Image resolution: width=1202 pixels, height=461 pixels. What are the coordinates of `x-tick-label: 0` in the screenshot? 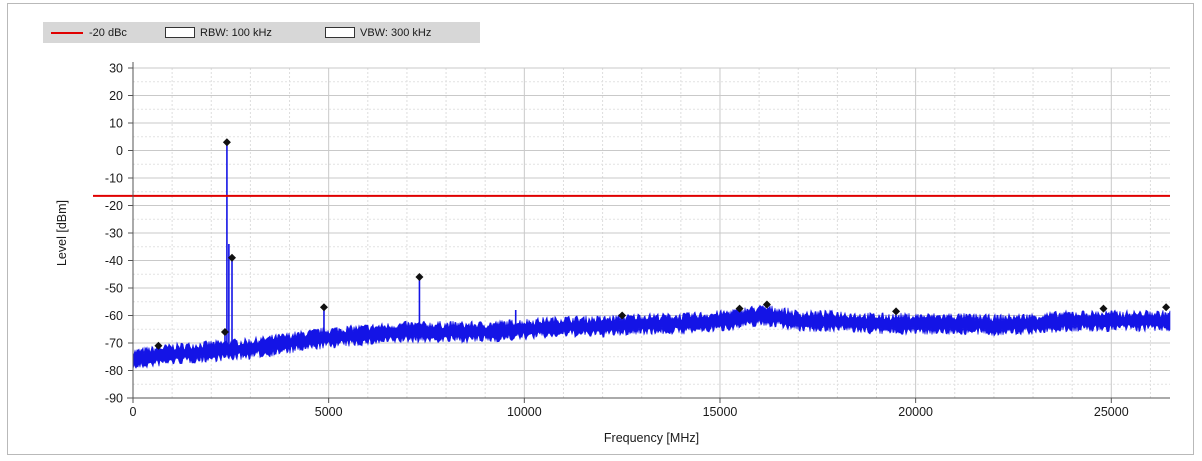 It's located at (133, 412).